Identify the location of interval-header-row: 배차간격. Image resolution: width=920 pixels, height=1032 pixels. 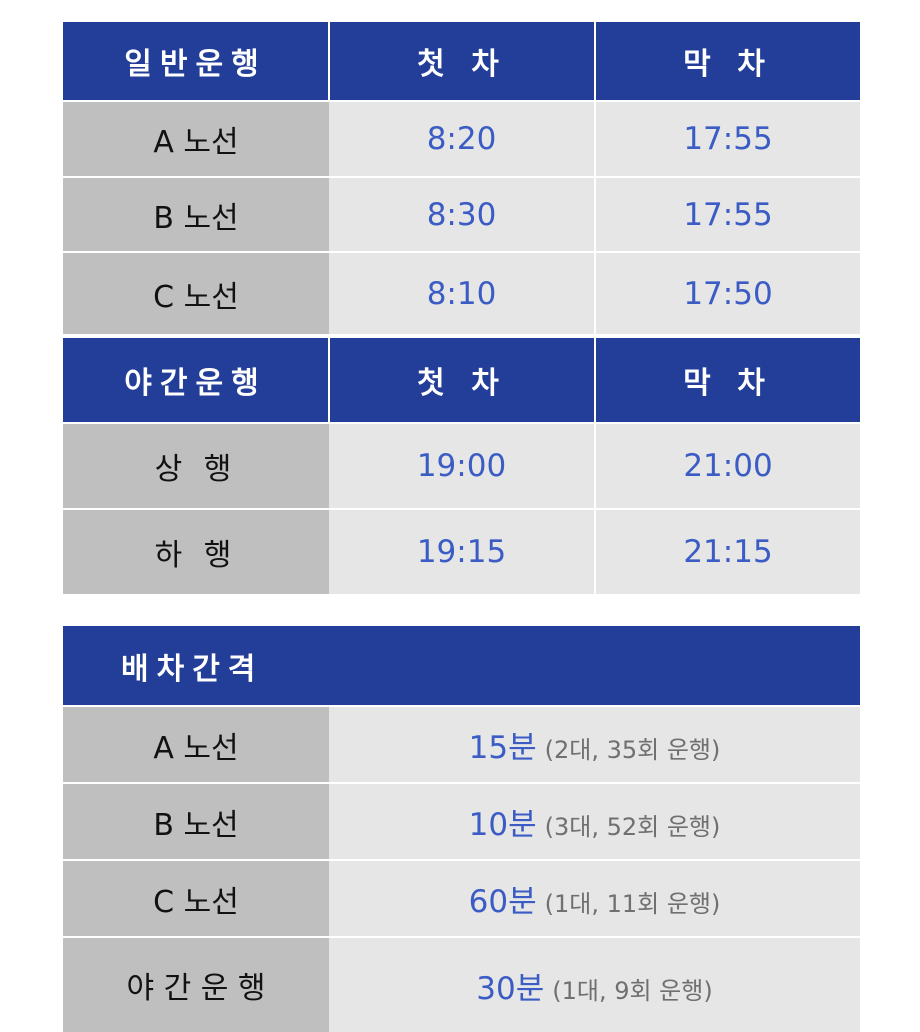
(461, 666).